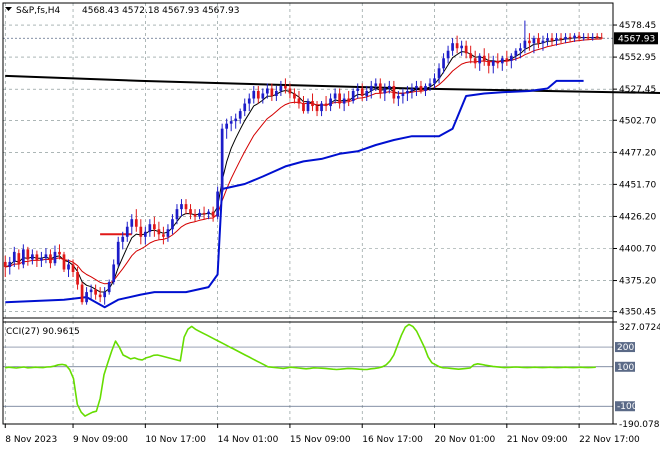 This screenshot has height=450, width=660. Describe the element at coordinates (637, 153) in the screenshot. I see `y-tick-label: 4477.20` at that location.